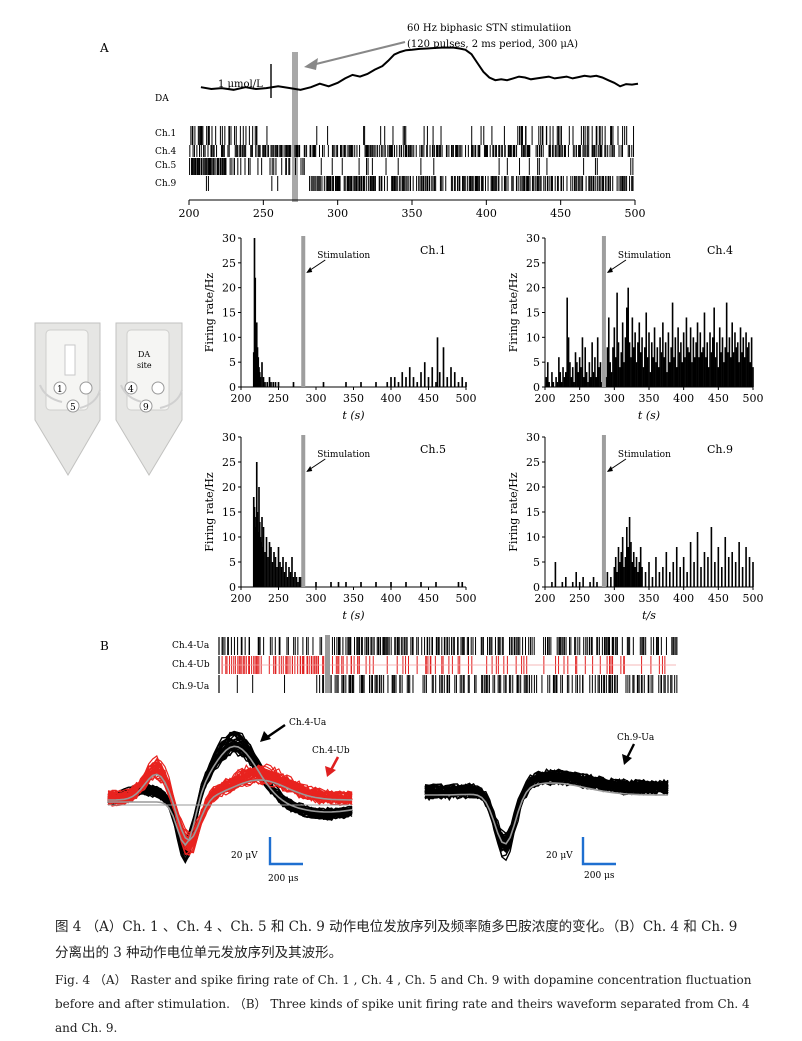 The width and height of the screenshot is (802, 1041). I want to click on x-tick-label: 500, so click(466, 598).